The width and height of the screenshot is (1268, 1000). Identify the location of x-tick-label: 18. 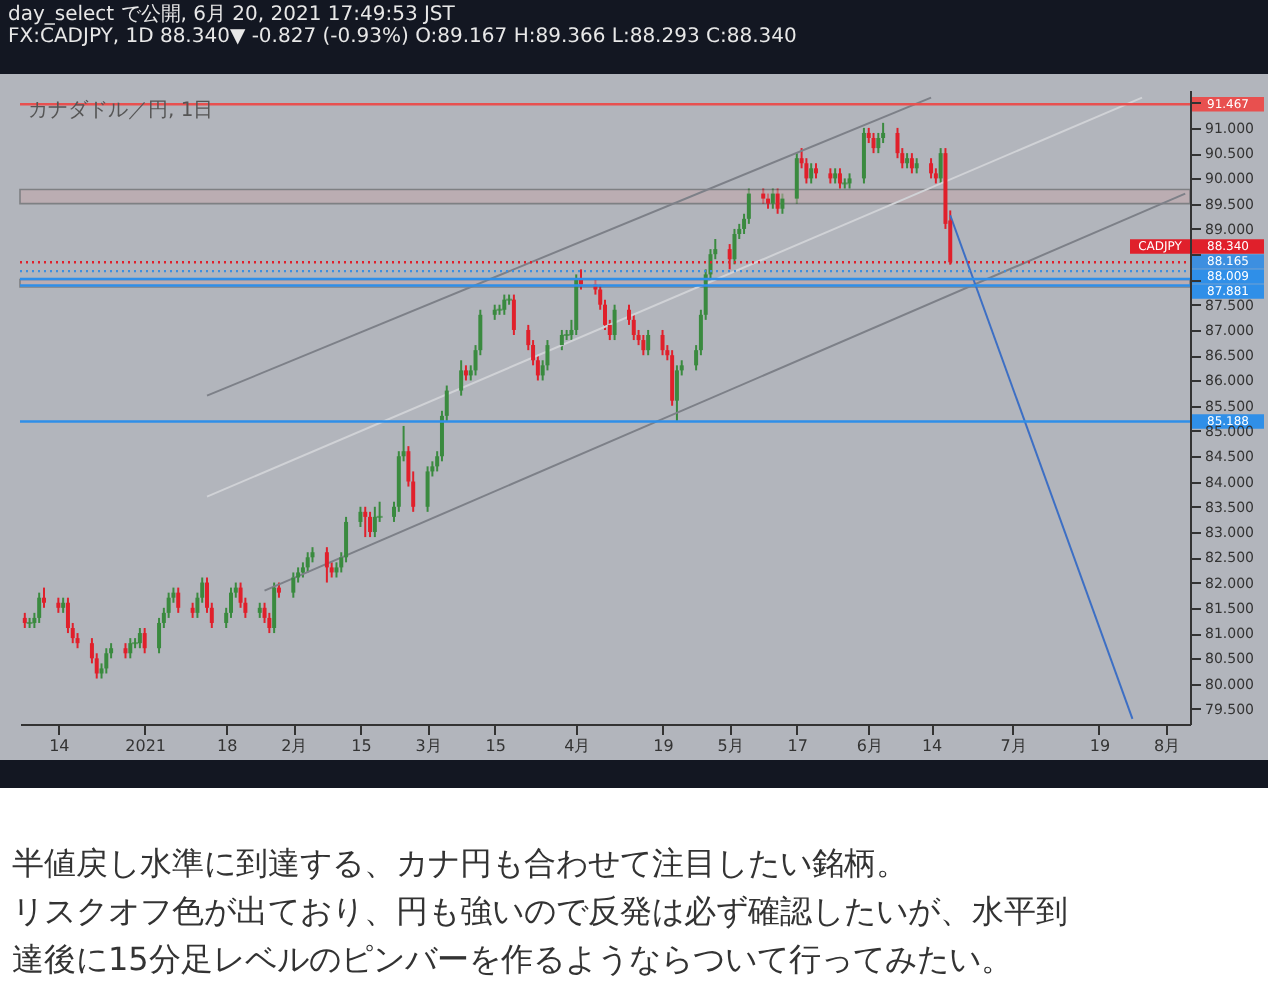
(227, 746).